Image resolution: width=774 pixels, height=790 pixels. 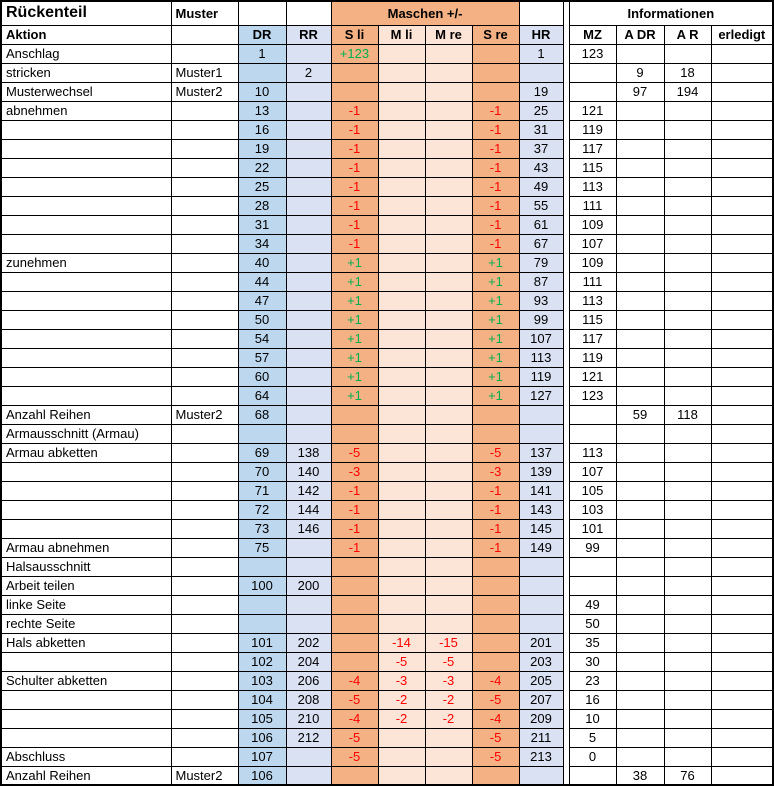 What do you see at coordinates (541, 756) in the screenshot?
I see `cell-hr: 213` at bounding box center [541, 756].